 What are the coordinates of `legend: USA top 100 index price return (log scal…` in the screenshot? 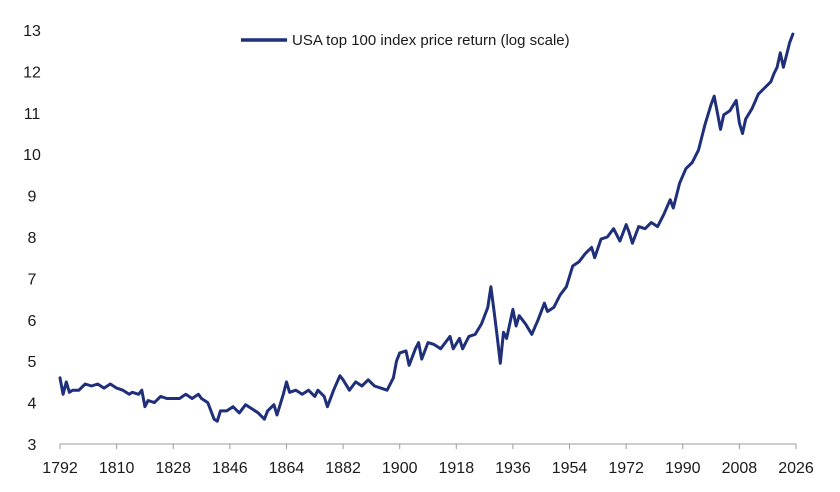 It's located at (405, 40).